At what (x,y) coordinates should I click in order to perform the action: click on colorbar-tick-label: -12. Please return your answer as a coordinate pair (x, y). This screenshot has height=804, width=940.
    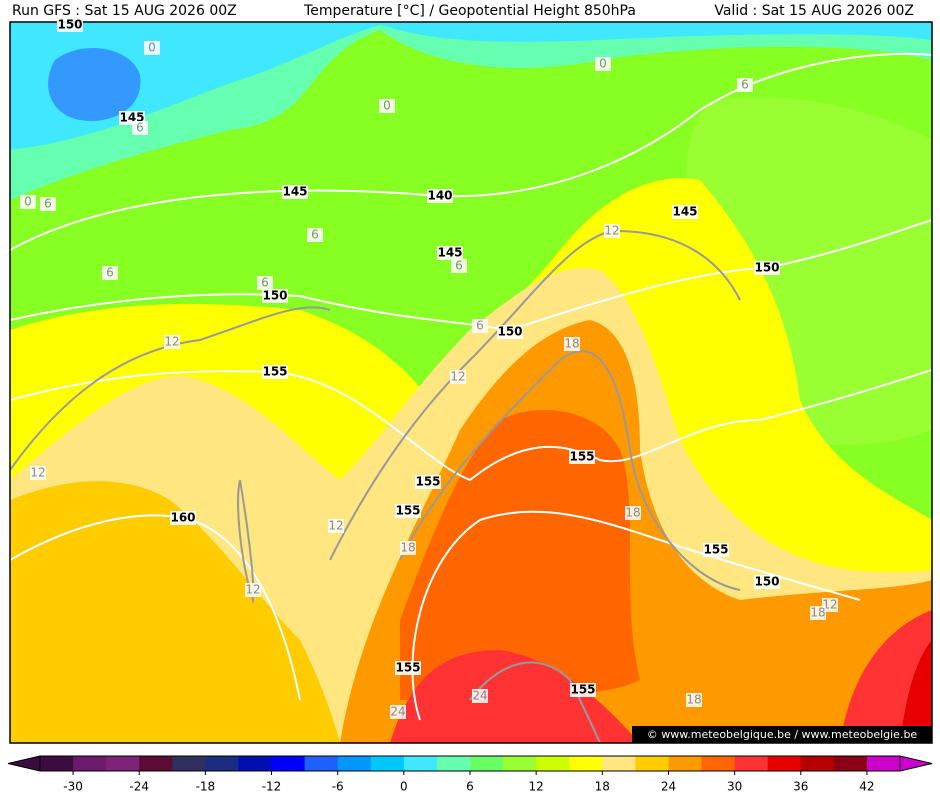
    Looking at the image, I should click on (272, 787).